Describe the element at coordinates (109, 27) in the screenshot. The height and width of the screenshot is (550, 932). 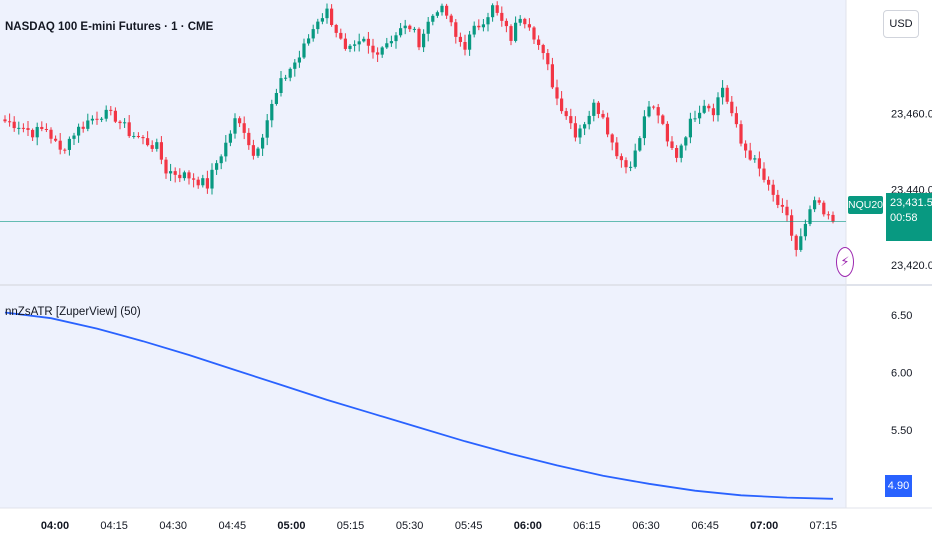
I see `chart-title: NASDAQ 100 E-mini Futures · 1 · CME` at that location.